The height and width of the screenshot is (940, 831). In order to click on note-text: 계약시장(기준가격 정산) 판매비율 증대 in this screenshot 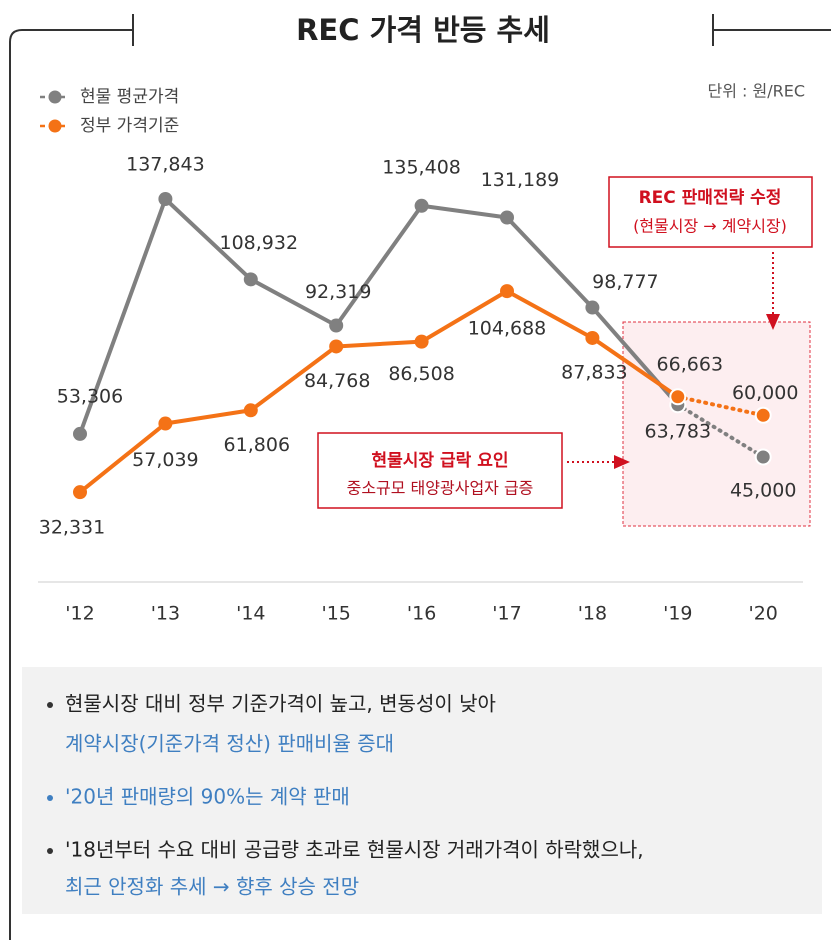, I will do `click(229, 744)`.